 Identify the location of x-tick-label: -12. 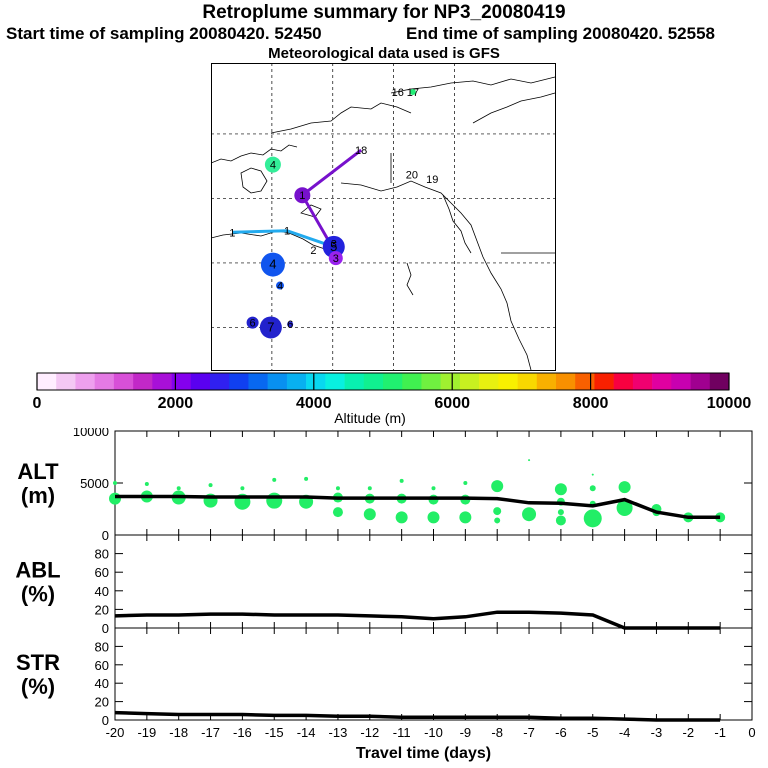
(369, 732).